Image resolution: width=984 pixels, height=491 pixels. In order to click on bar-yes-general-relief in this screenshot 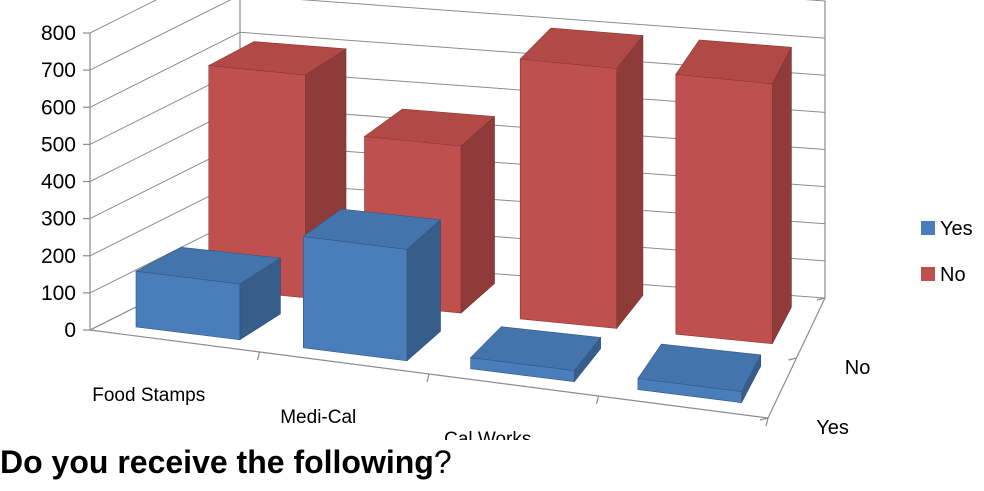, I will do `click(699, 373)`.